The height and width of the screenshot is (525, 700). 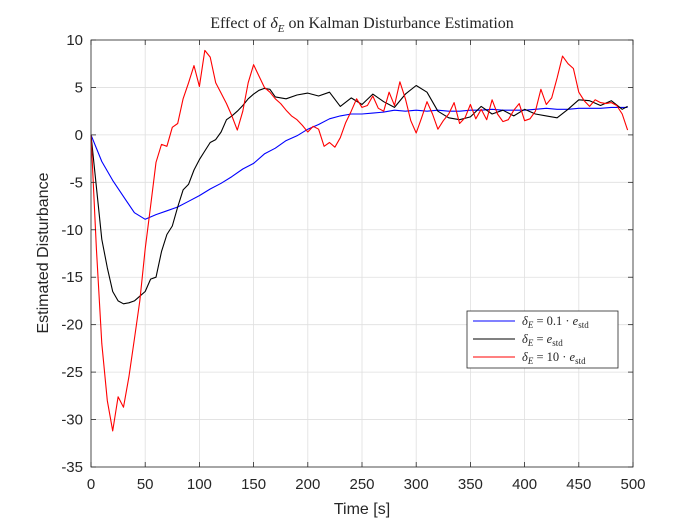 What do you see at coordinates (362, 509) in the screenshot?
I see `x-axis-label: Time [s]` at bounding box center [362, 509].